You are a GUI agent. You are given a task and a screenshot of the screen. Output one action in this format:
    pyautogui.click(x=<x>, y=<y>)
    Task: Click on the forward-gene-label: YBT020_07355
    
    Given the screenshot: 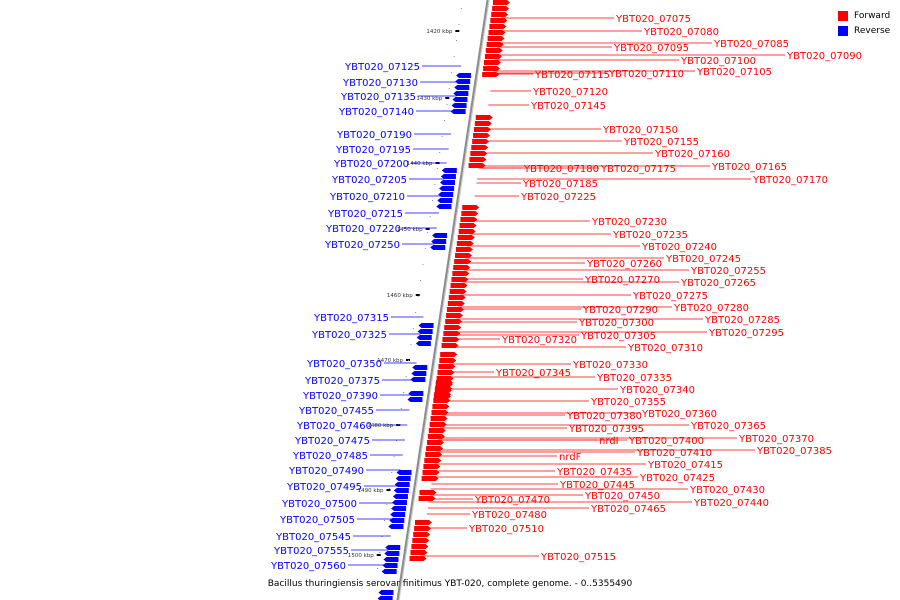 What is the action you would take?
    pyautogui.click(x=628, y=402)
    